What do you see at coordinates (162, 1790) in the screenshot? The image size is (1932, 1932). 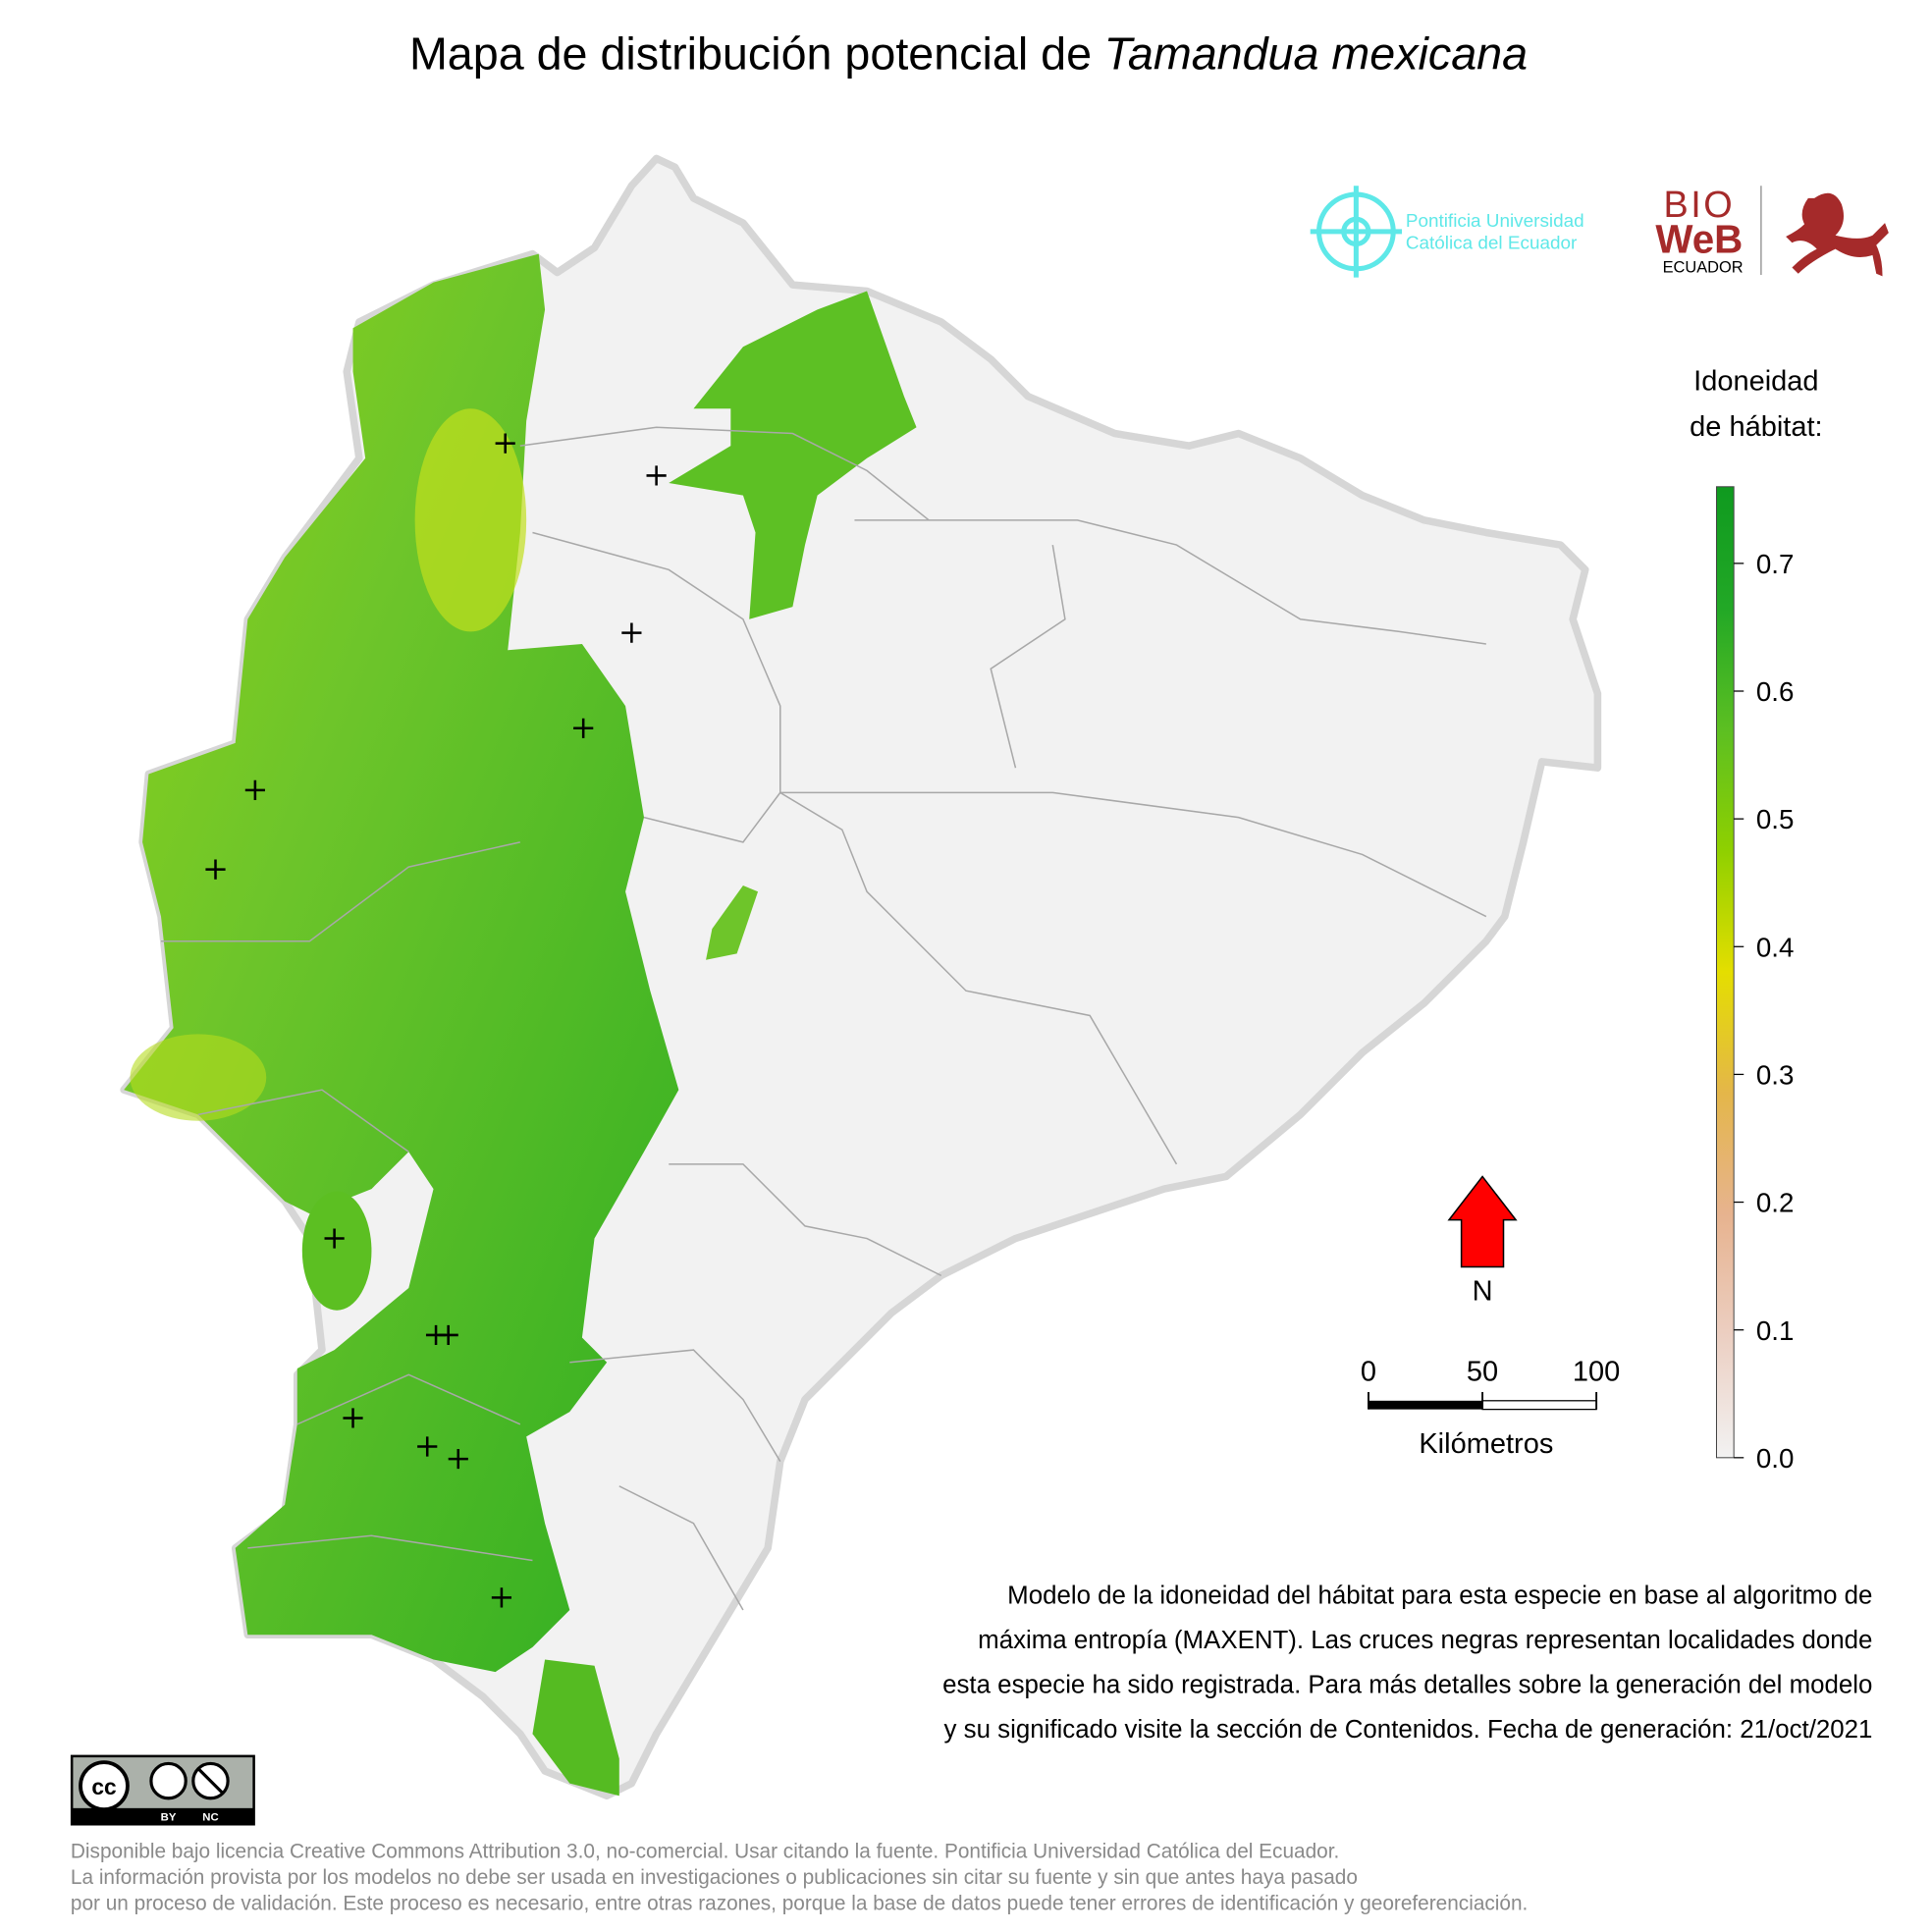 I see `cc-badge: cc BY NC` at bounding box center [162, 1790].